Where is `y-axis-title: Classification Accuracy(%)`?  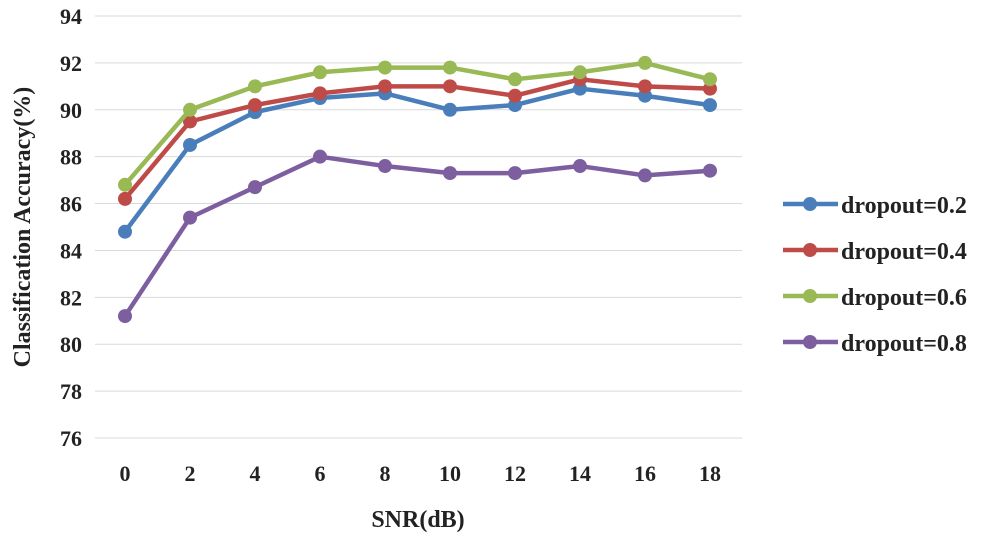
y-axis-title: Classification Accuracy(%) is located at coordinates (23, 227).